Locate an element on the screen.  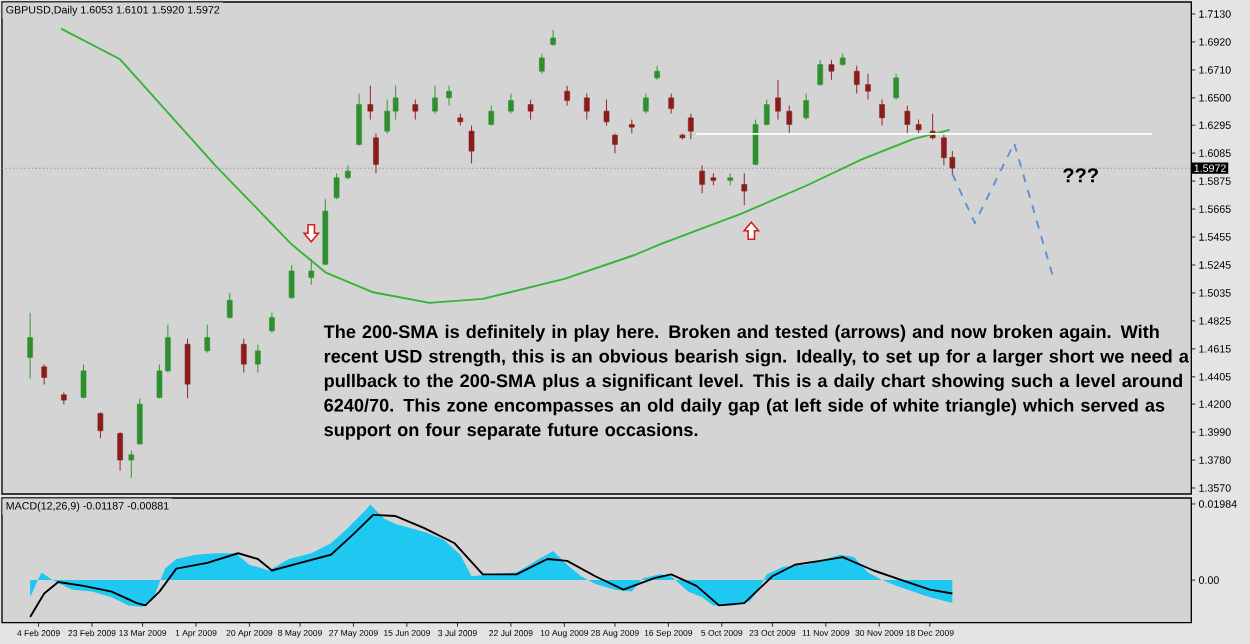
annotation: The 200-SMA is definitely in play here. Broken and tested (arrows) and now broken again. With recent USD strength, this is an obvious bearish sign. Ideally, to set up for a larger short we need a pullback to the 200-SMA plus a significant level. This is a daily chart showing such a level around 6240/70. This zone encompasses an old daily gap (at left side of white triangle) which served as support on four separate future occasions. is located at coordinates (756, 382).